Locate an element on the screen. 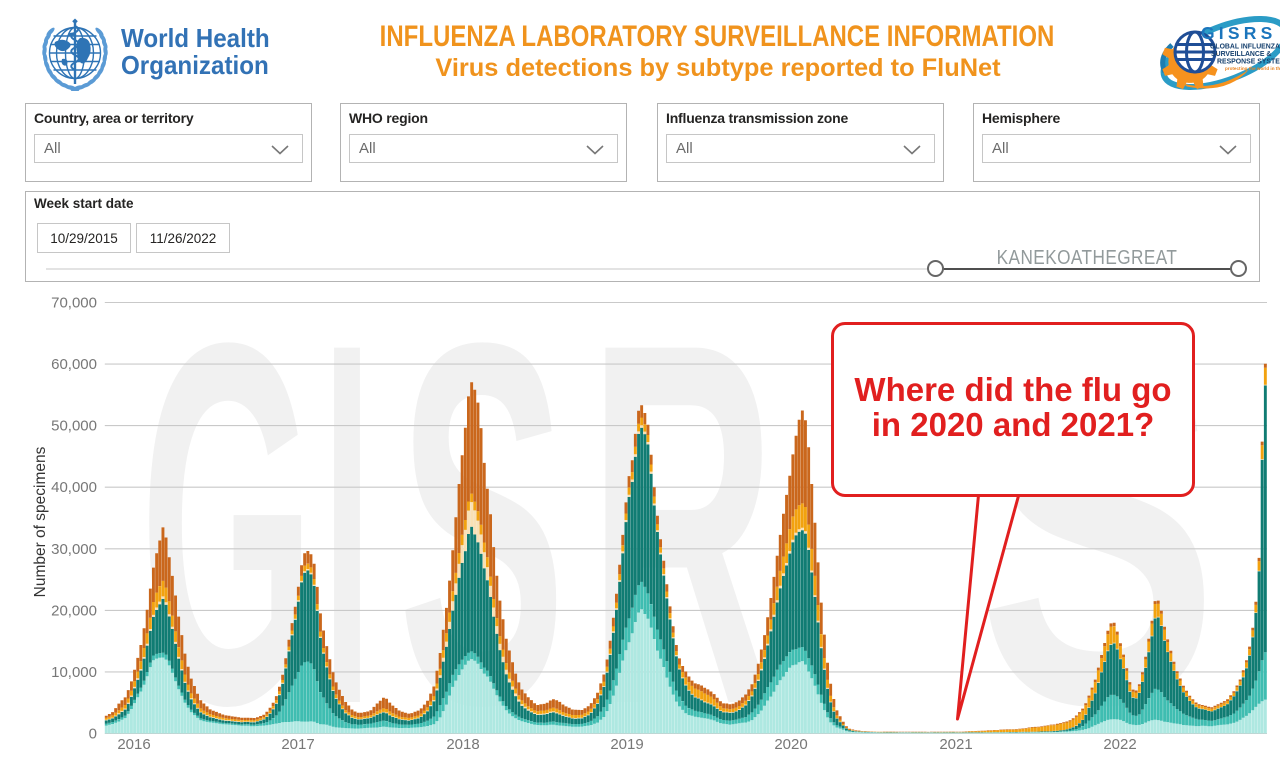 This screenshot has width=1280, height=763. svg-text: 2018 is located at coordinates (462, 744).